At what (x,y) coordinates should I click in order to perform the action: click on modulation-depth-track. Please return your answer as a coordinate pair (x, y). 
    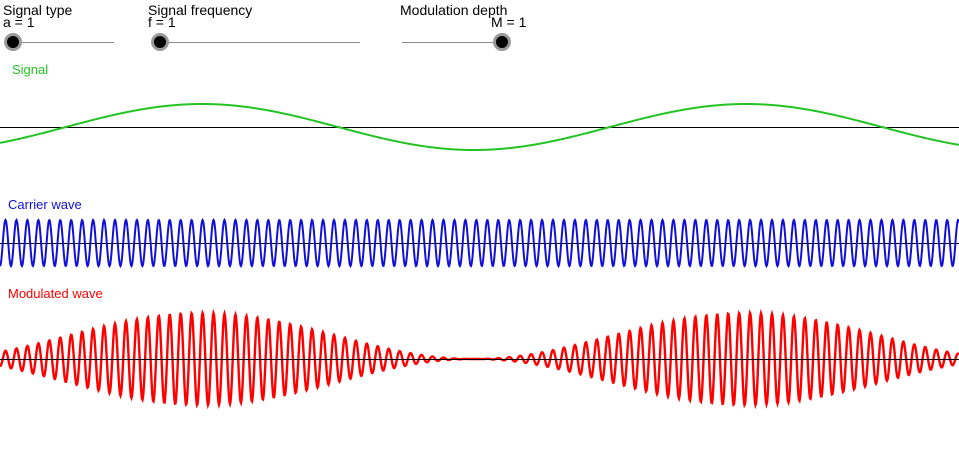
    Looking at the image, I should click on (452, 42).